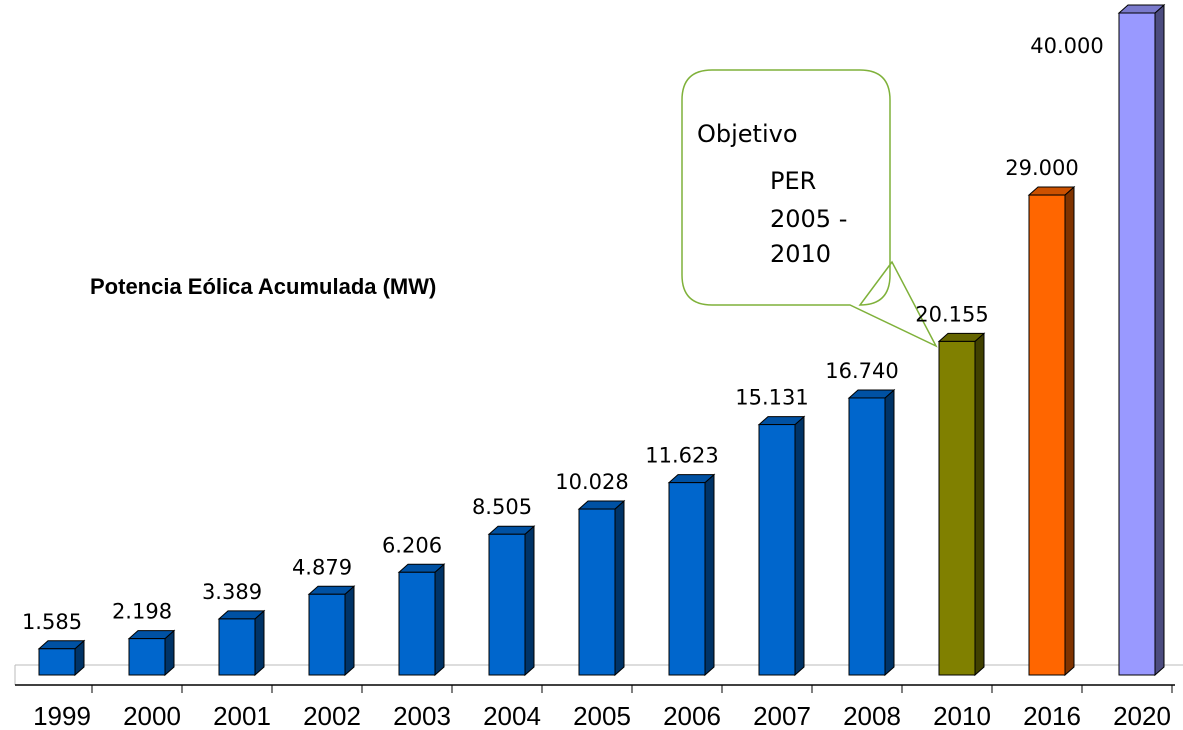 This screenshot has height=730, width=1183. Describe the element at coordinates (1052, 715) in the screenshot. I see `x-tick-label: 2016` at that location.